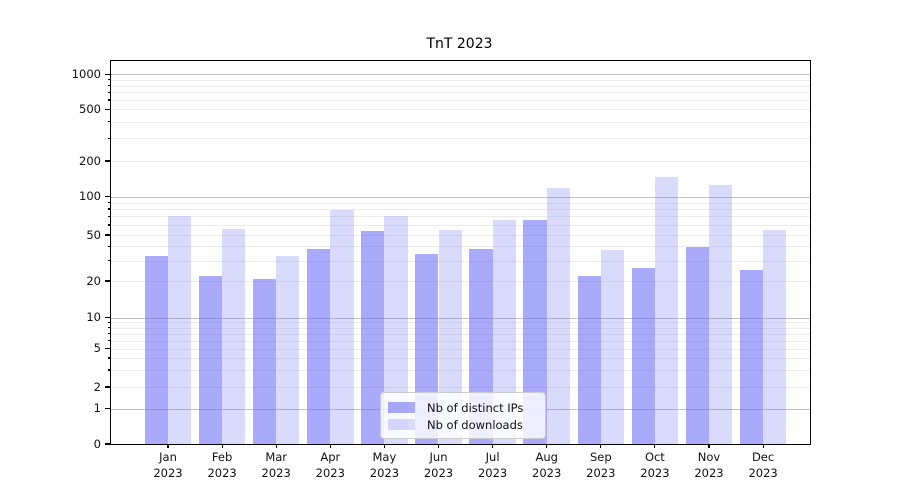 This screenshot has width=900, height=500. What do you see at coordinates (97, 443) in the screenshot?
I see `y-tick-label: 0` at bounding box center [97, 443].